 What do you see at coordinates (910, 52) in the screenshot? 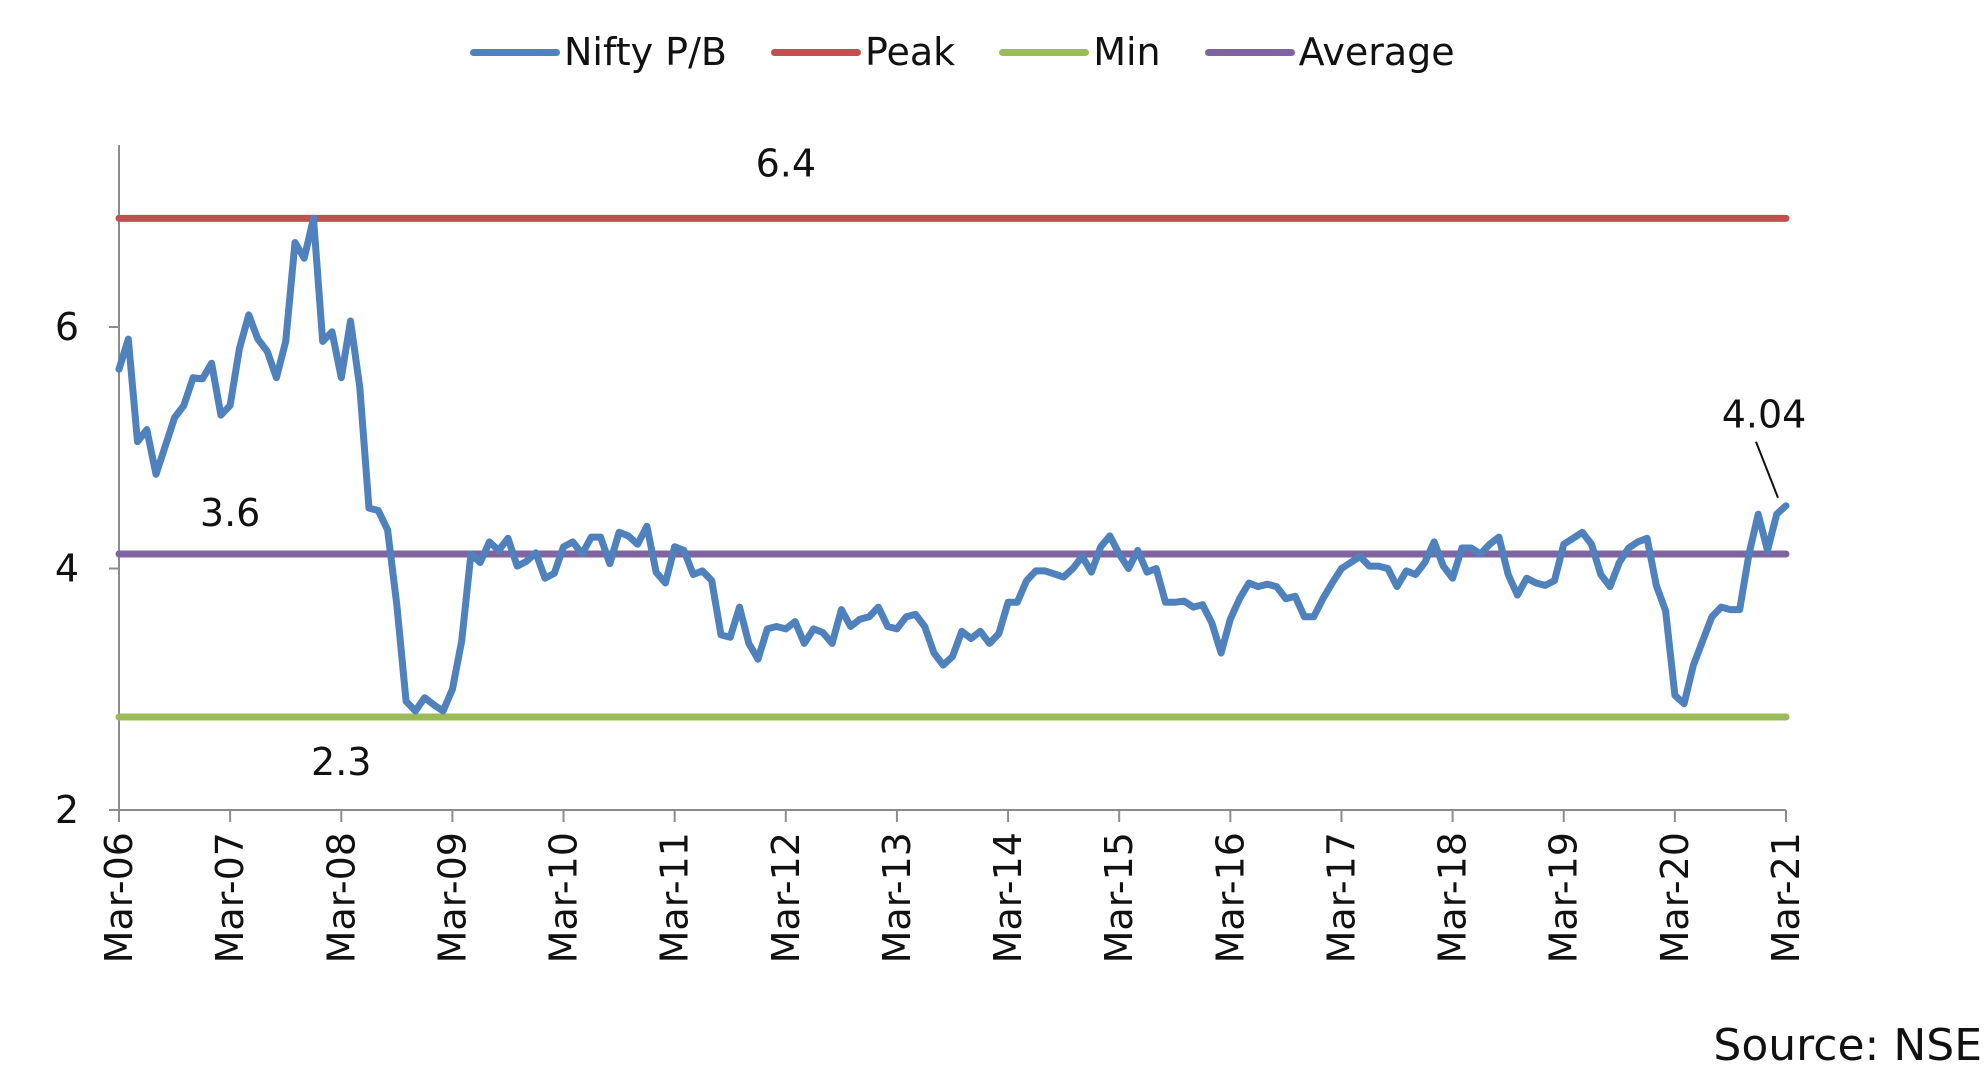
I see `legend-label-peak: Peak` at bounding box center [910, 52].